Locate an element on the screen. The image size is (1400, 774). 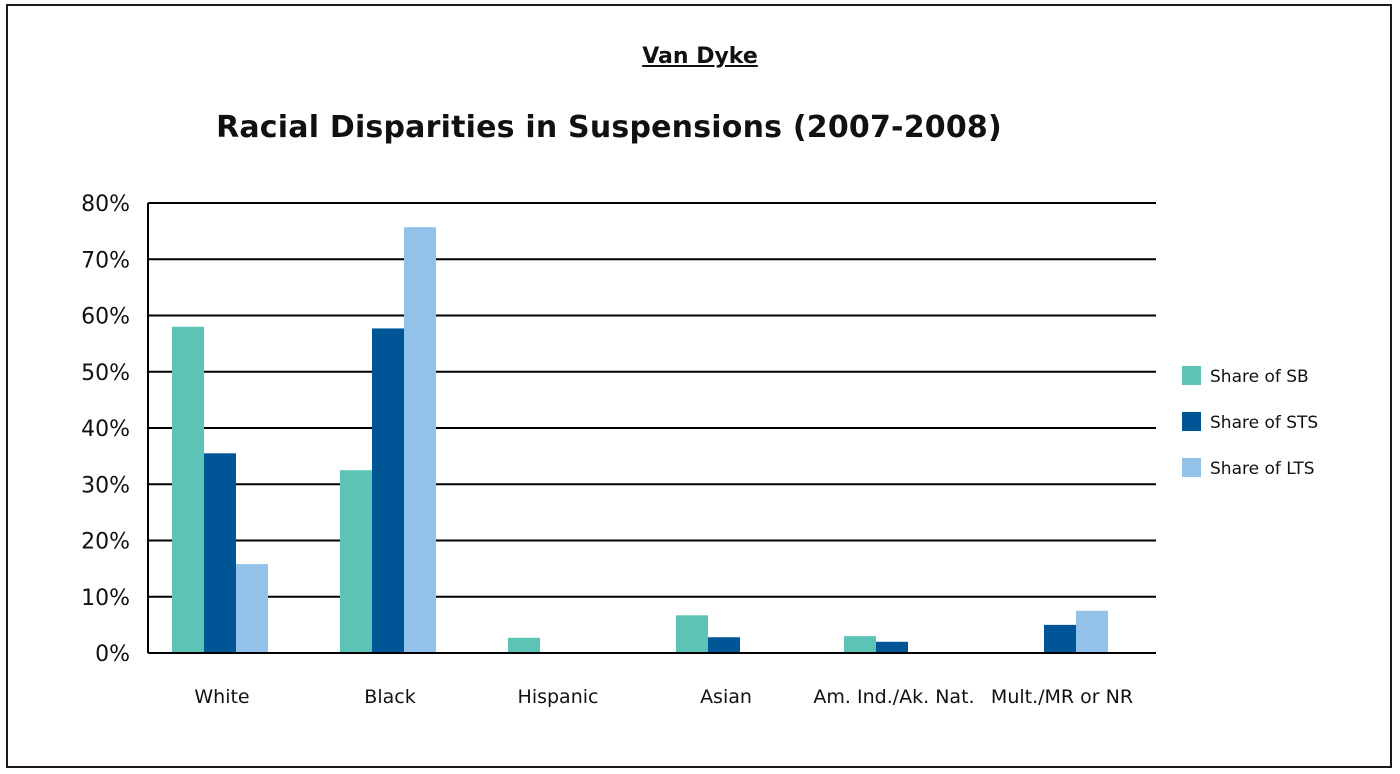
y-axis-ticks: 0% 10% 20% 30% 40% 50% 60% 70% 80% is located at coordinates (105, 429).